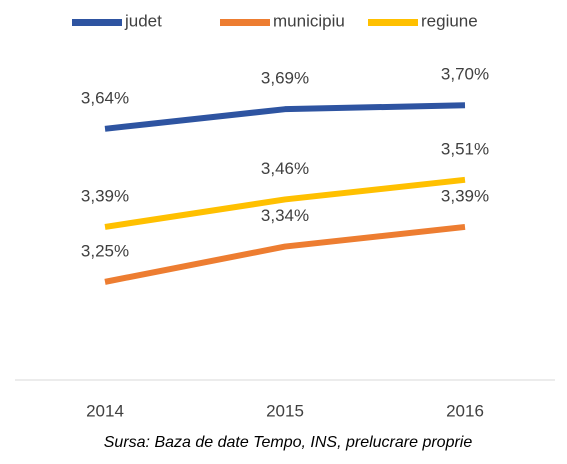  What do you see at coordinates (105, 250) in the screenshot?
I see `data-label: 3,25%` at bounding box center [105, 250].